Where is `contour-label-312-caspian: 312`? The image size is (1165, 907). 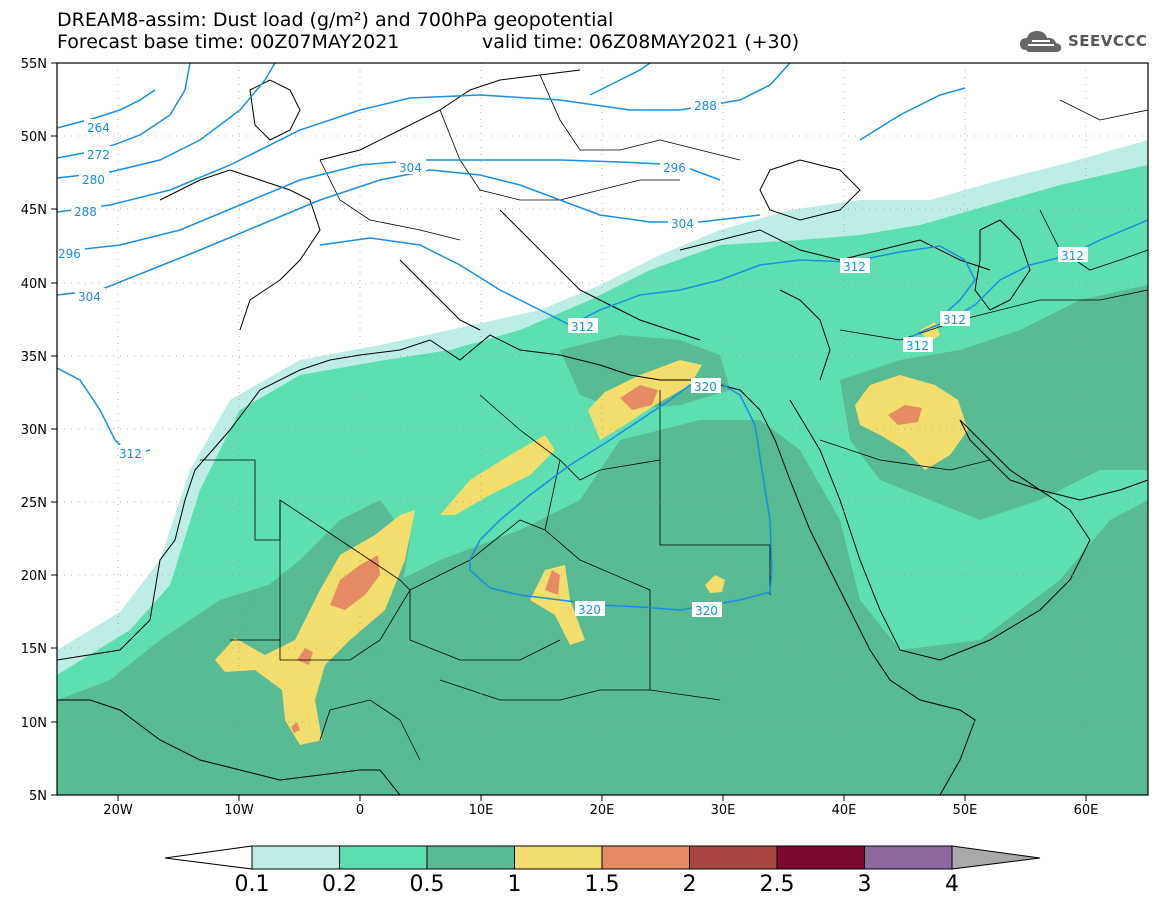
contour-label-312-caspian: 312 is located at coordinates (1072, 256).